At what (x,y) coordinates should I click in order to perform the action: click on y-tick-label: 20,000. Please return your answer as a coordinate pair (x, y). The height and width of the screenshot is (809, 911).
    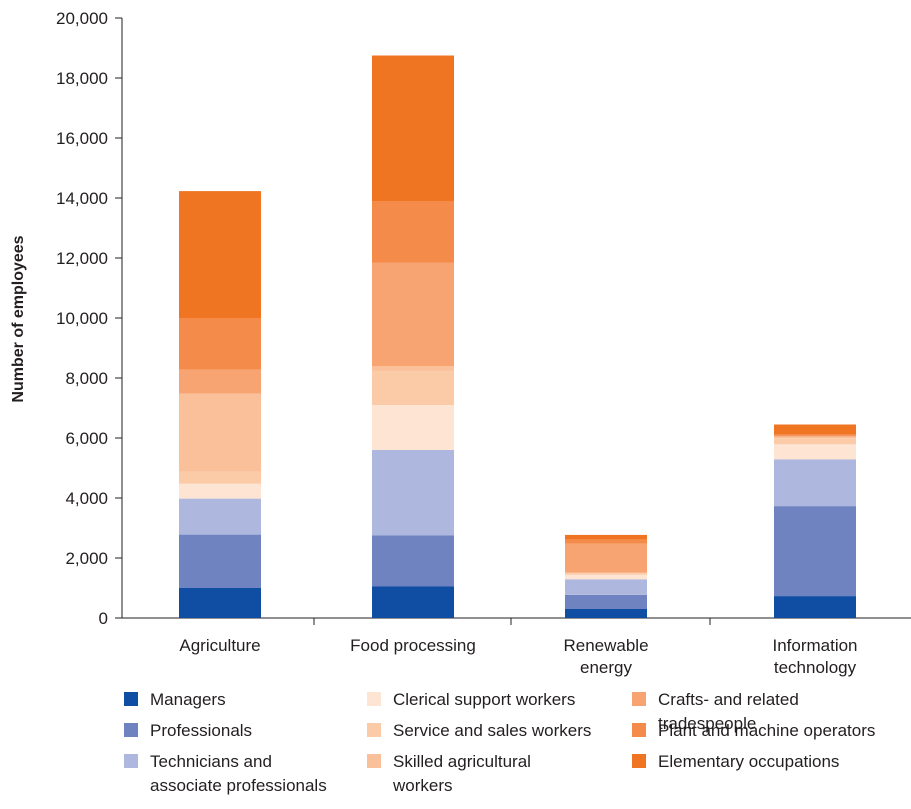
    Looking at the image, I should click on (82, 18).